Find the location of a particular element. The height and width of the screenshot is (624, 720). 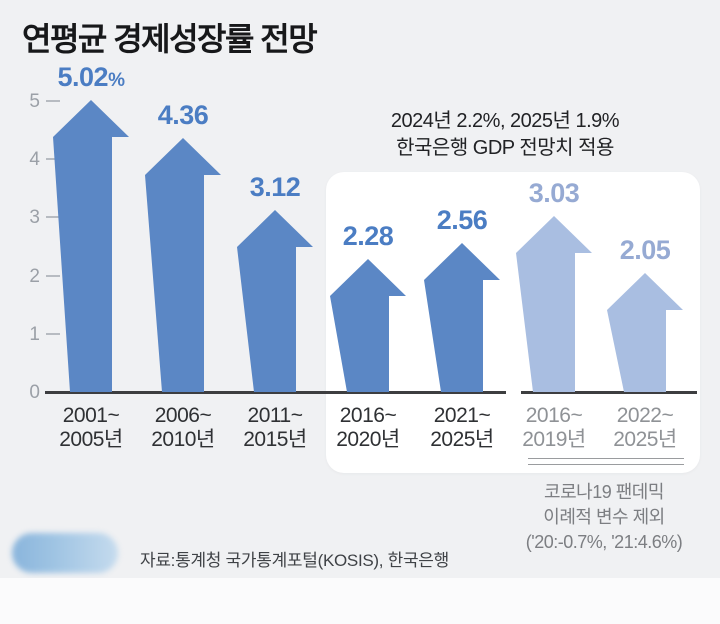

footnote-line-3: ('20:-0.7%, '21:4.6%) is located at coordinates (604, 542).